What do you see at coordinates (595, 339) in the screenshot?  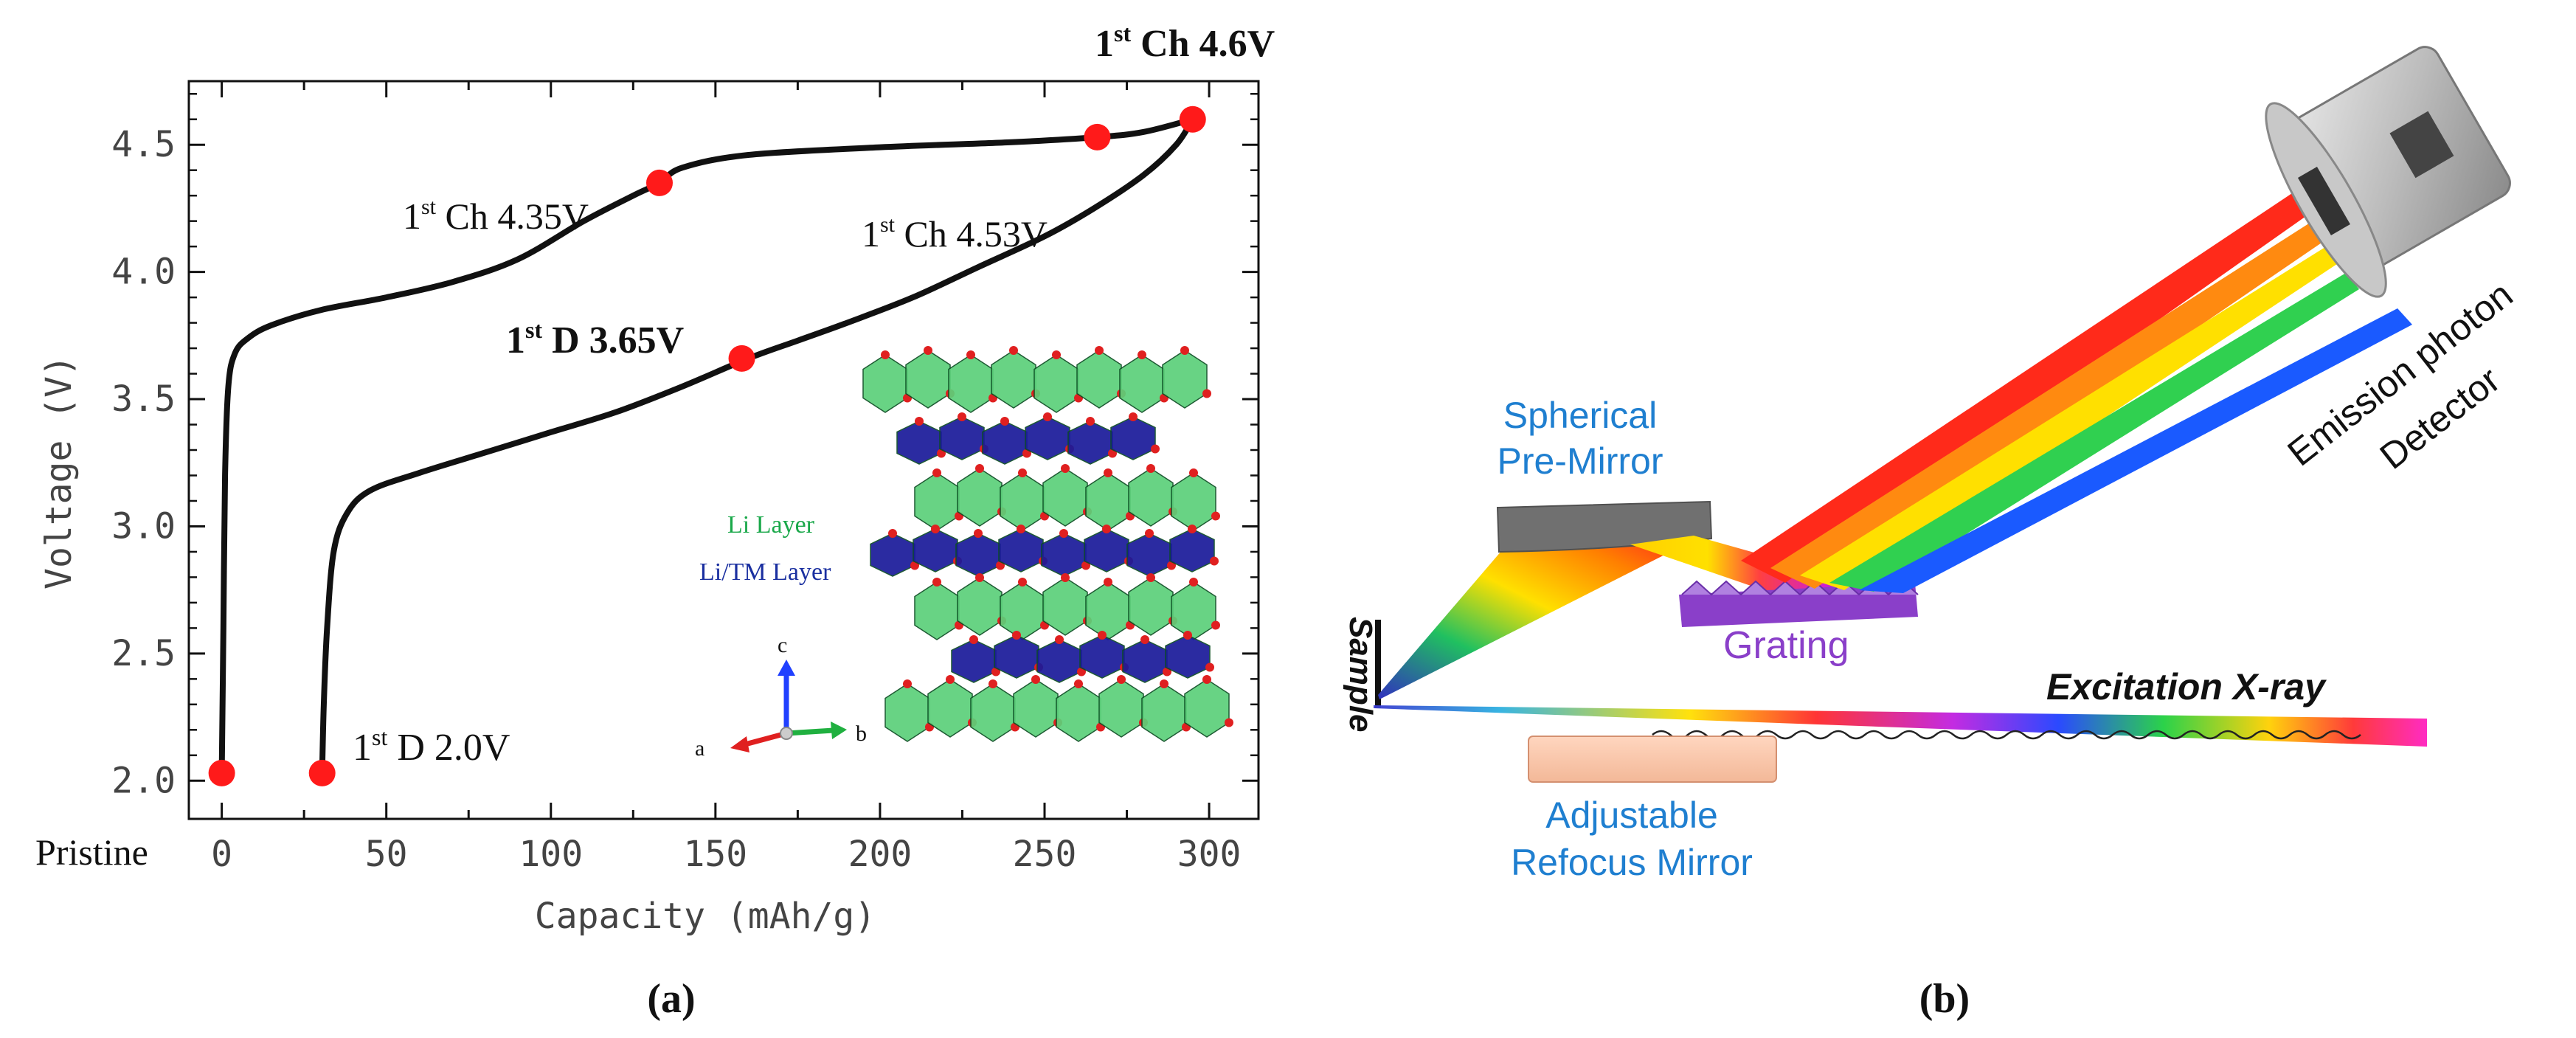 I see `annotation-1st-d-3-65v: 1st D 3.65V` at bounding box center [595, 339].